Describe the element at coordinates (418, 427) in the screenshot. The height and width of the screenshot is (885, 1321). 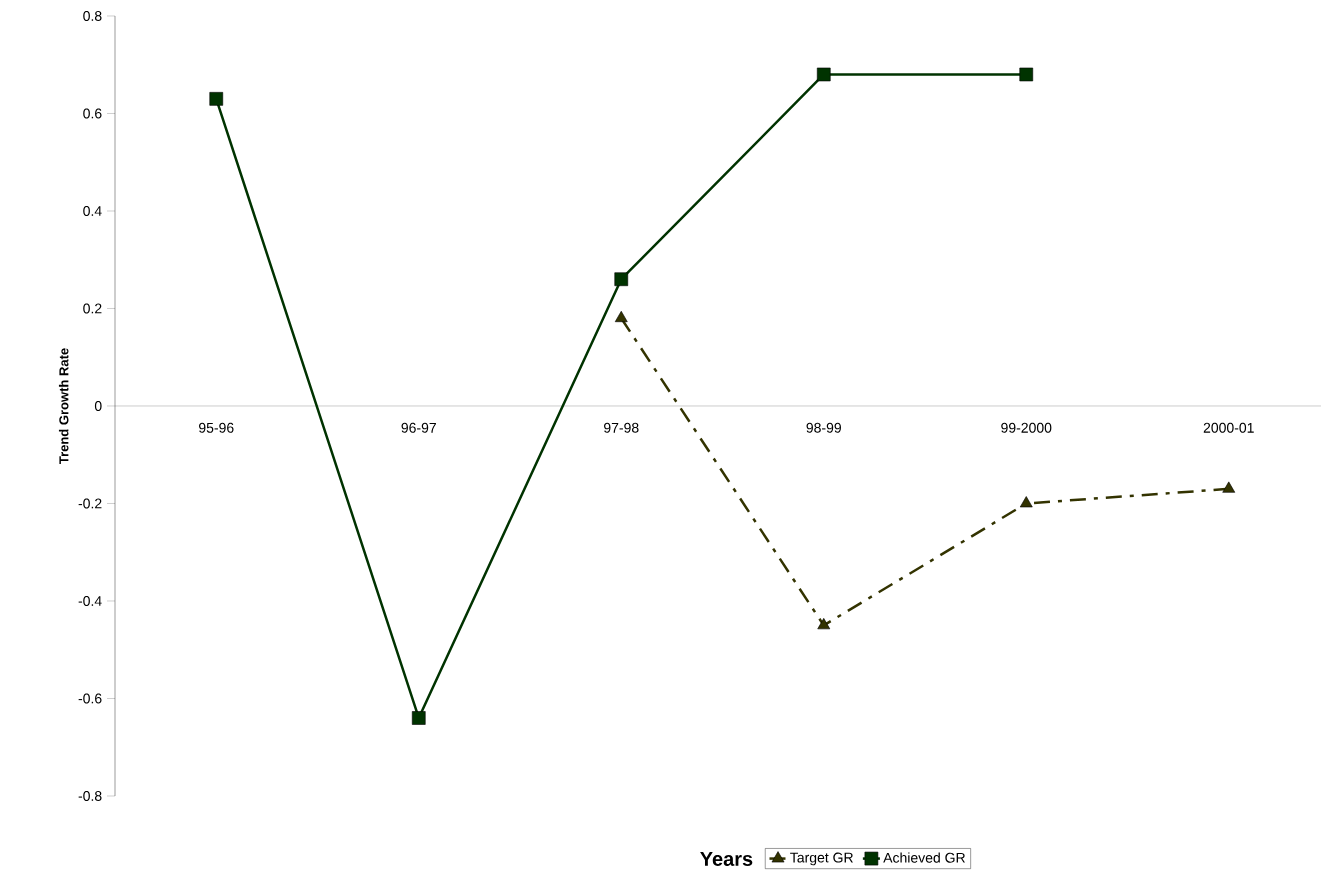
I see `x-tick-label: 96-97` at that location.